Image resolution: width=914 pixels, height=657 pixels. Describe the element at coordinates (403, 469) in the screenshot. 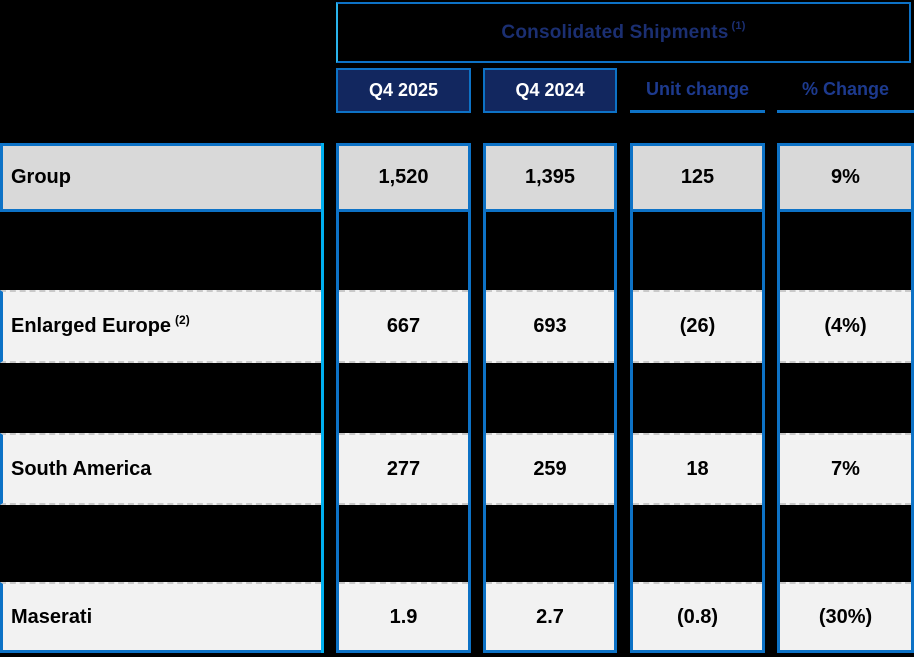

I see `value-cell: 277` at that location.